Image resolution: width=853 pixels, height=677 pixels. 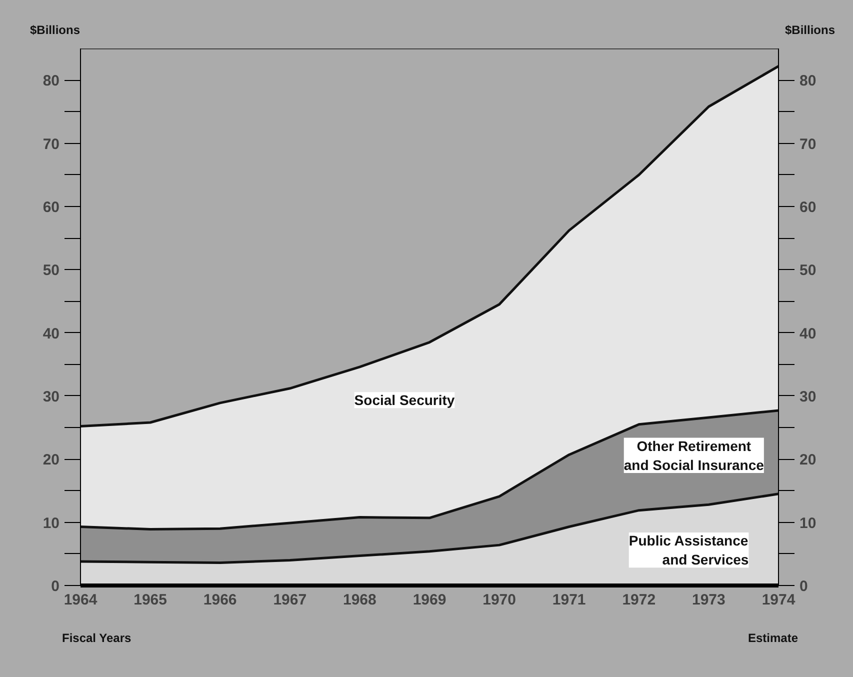 What do you see at coordinates (51, 333) in the screenshot?
I see `y-tick-label: 40` at bounding box center [51, 333].